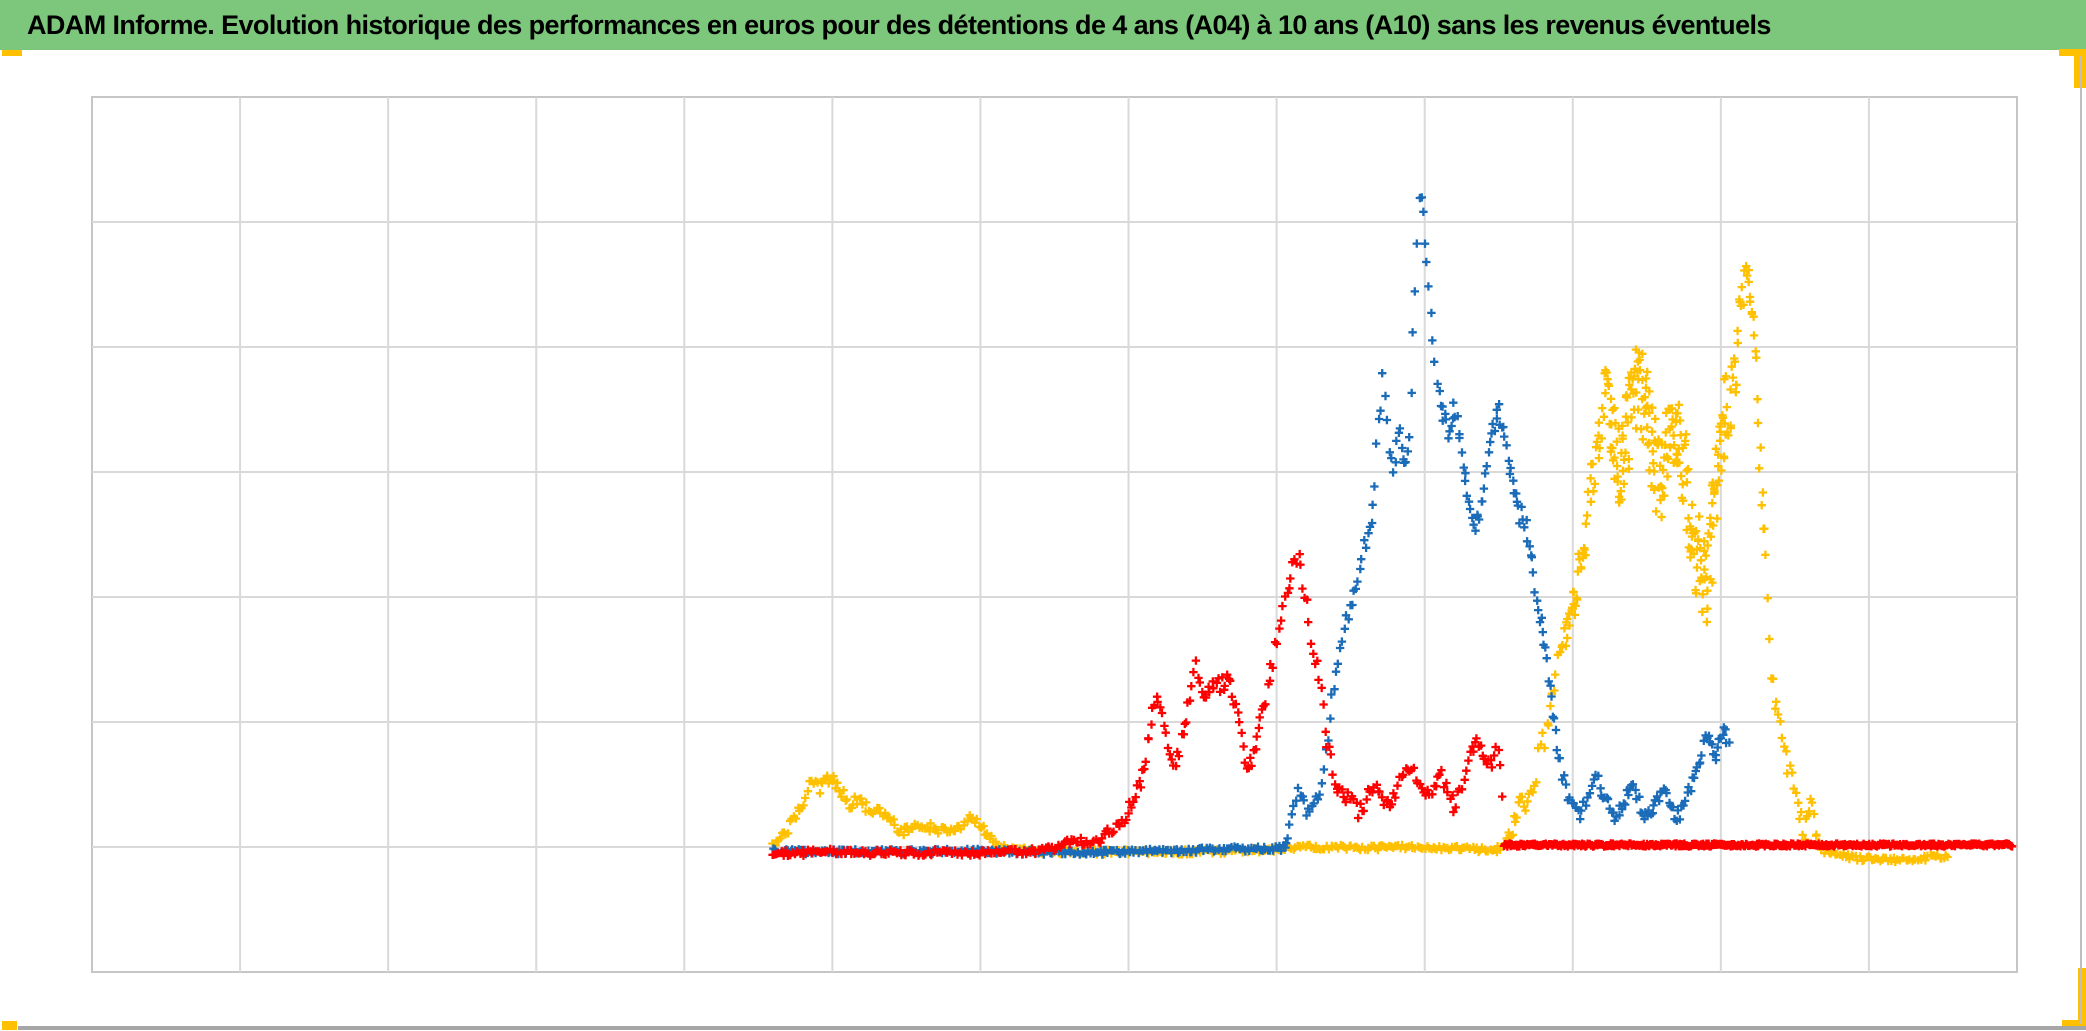 The width and height of the screenshot is (2086, 1031). What do you see at coordinates (2081, 540) in the screenshot?
I see `right-edge-line` at bounding box center [2081, 540].